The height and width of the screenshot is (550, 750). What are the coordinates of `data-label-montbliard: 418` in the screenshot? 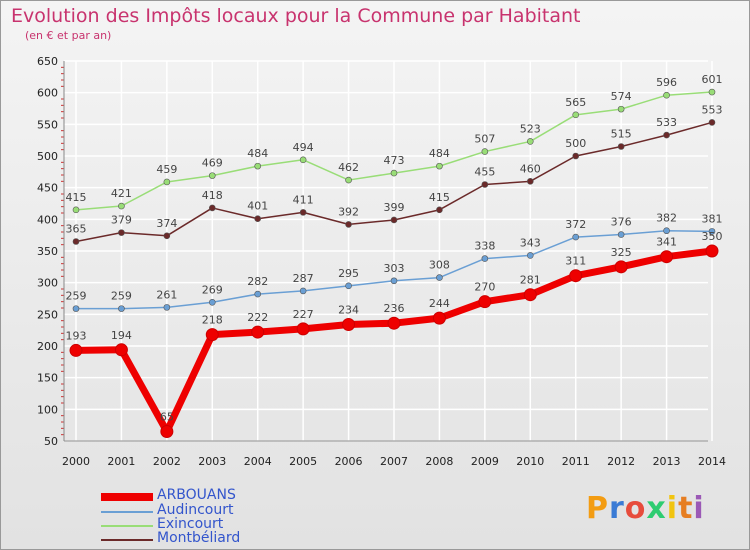 It's located at (212, 195).